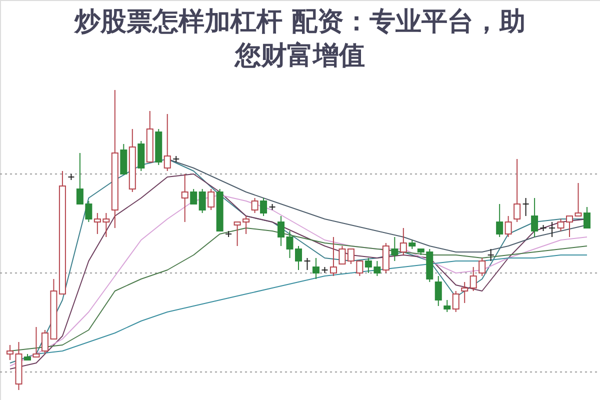  Describe the element at coordinates (299, 39) in the screenshot. I see `chart-title: 炒股票怎样加杠杆 配资：专业平台，助您财富增值` at that location.